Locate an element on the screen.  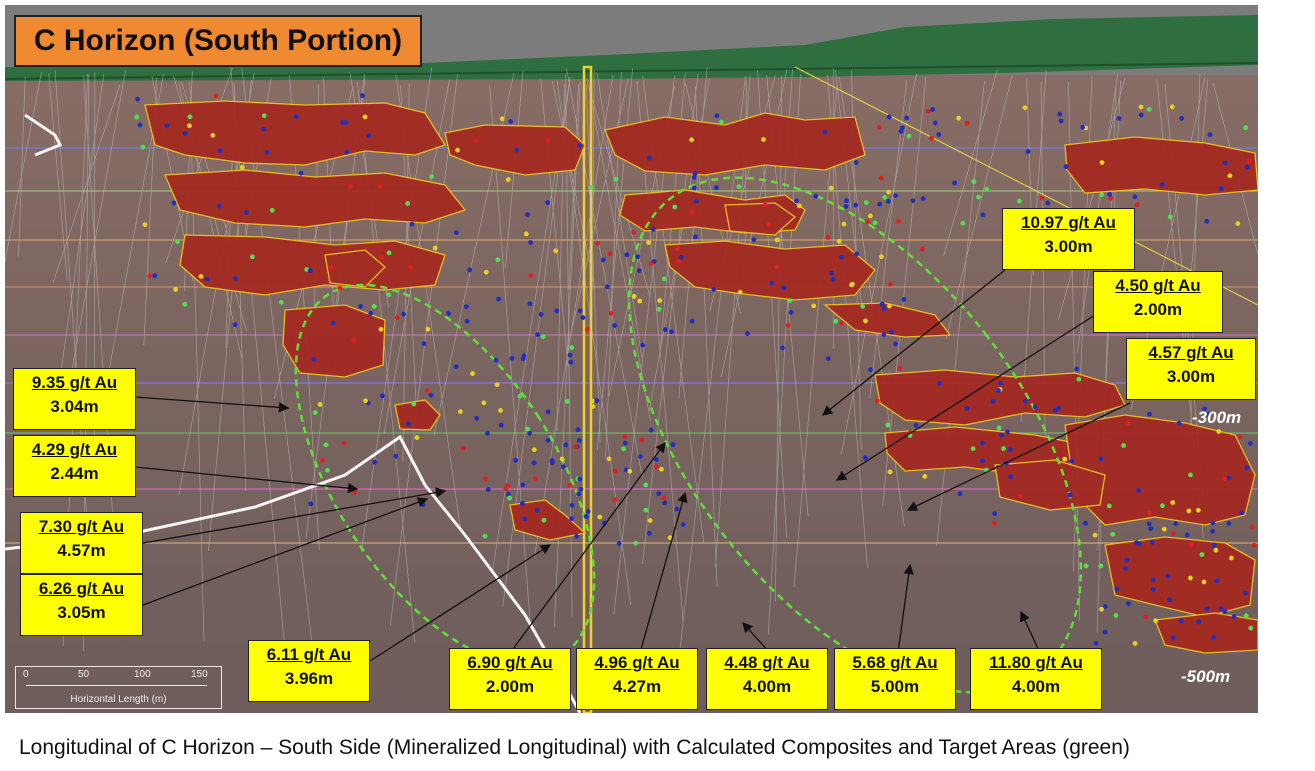
callout-length: 3.05m is located at coordinates (81, 612).